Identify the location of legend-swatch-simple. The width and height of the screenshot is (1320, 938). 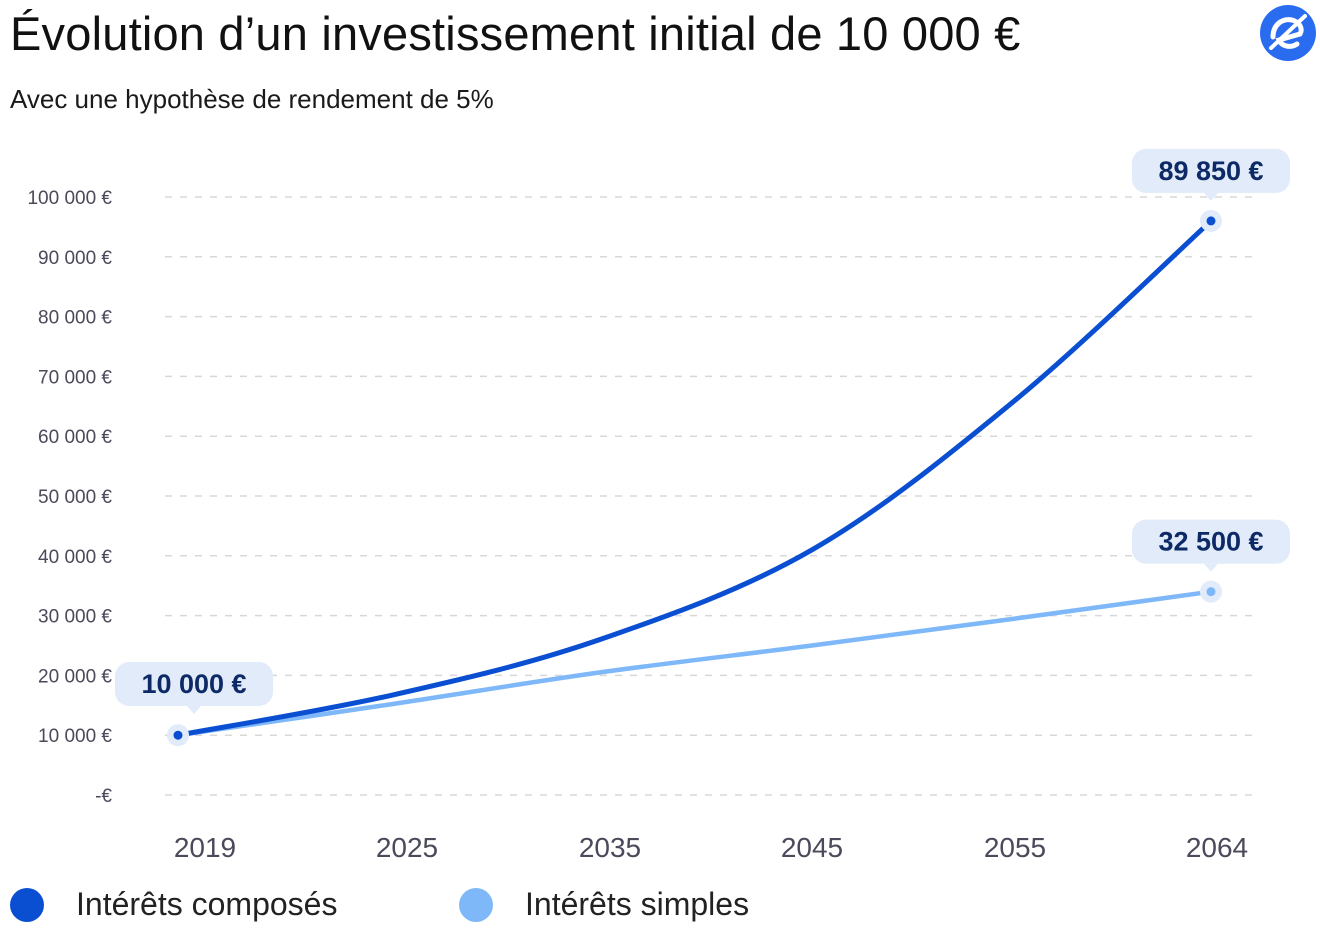
(476, 904).